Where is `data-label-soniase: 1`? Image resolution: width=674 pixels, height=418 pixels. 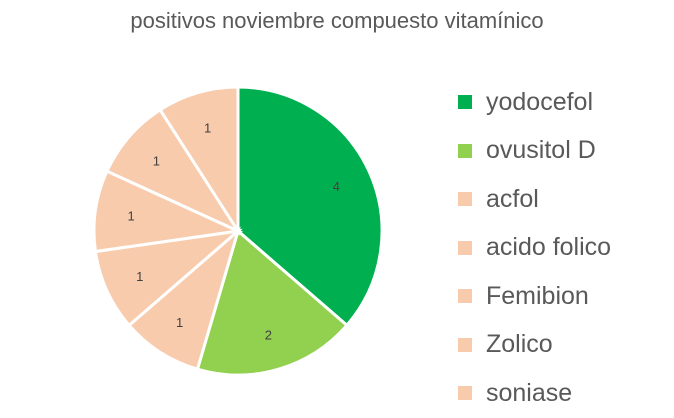 data-label-soniase: 1 is located at coordinates (207, 127).